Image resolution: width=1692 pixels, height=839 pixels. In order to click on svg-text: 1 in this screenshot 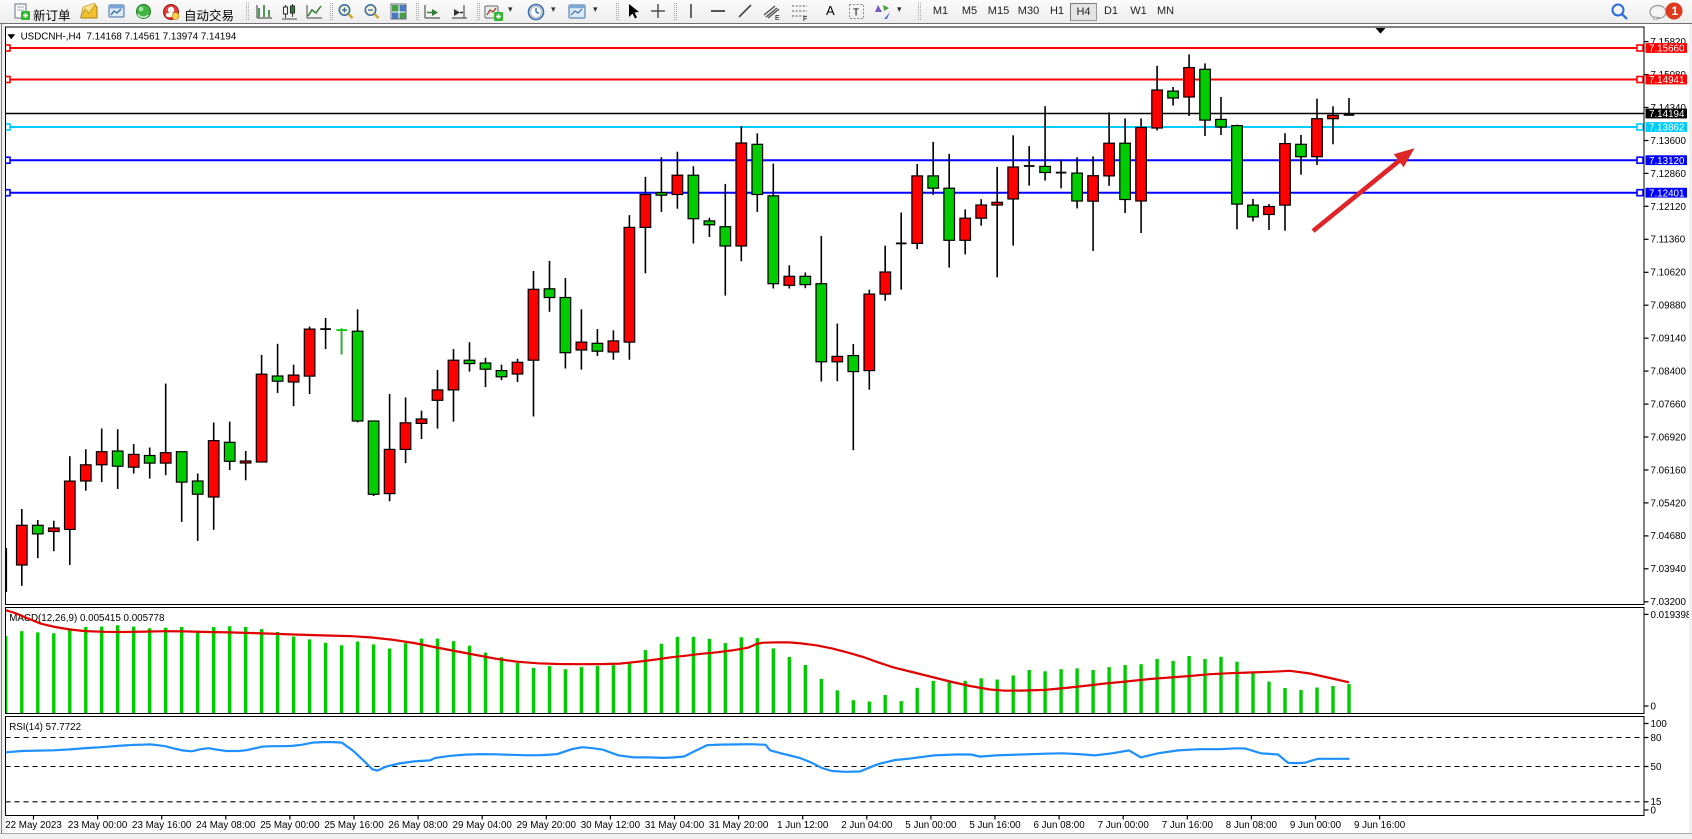, I will do `click(1675, 11)`.